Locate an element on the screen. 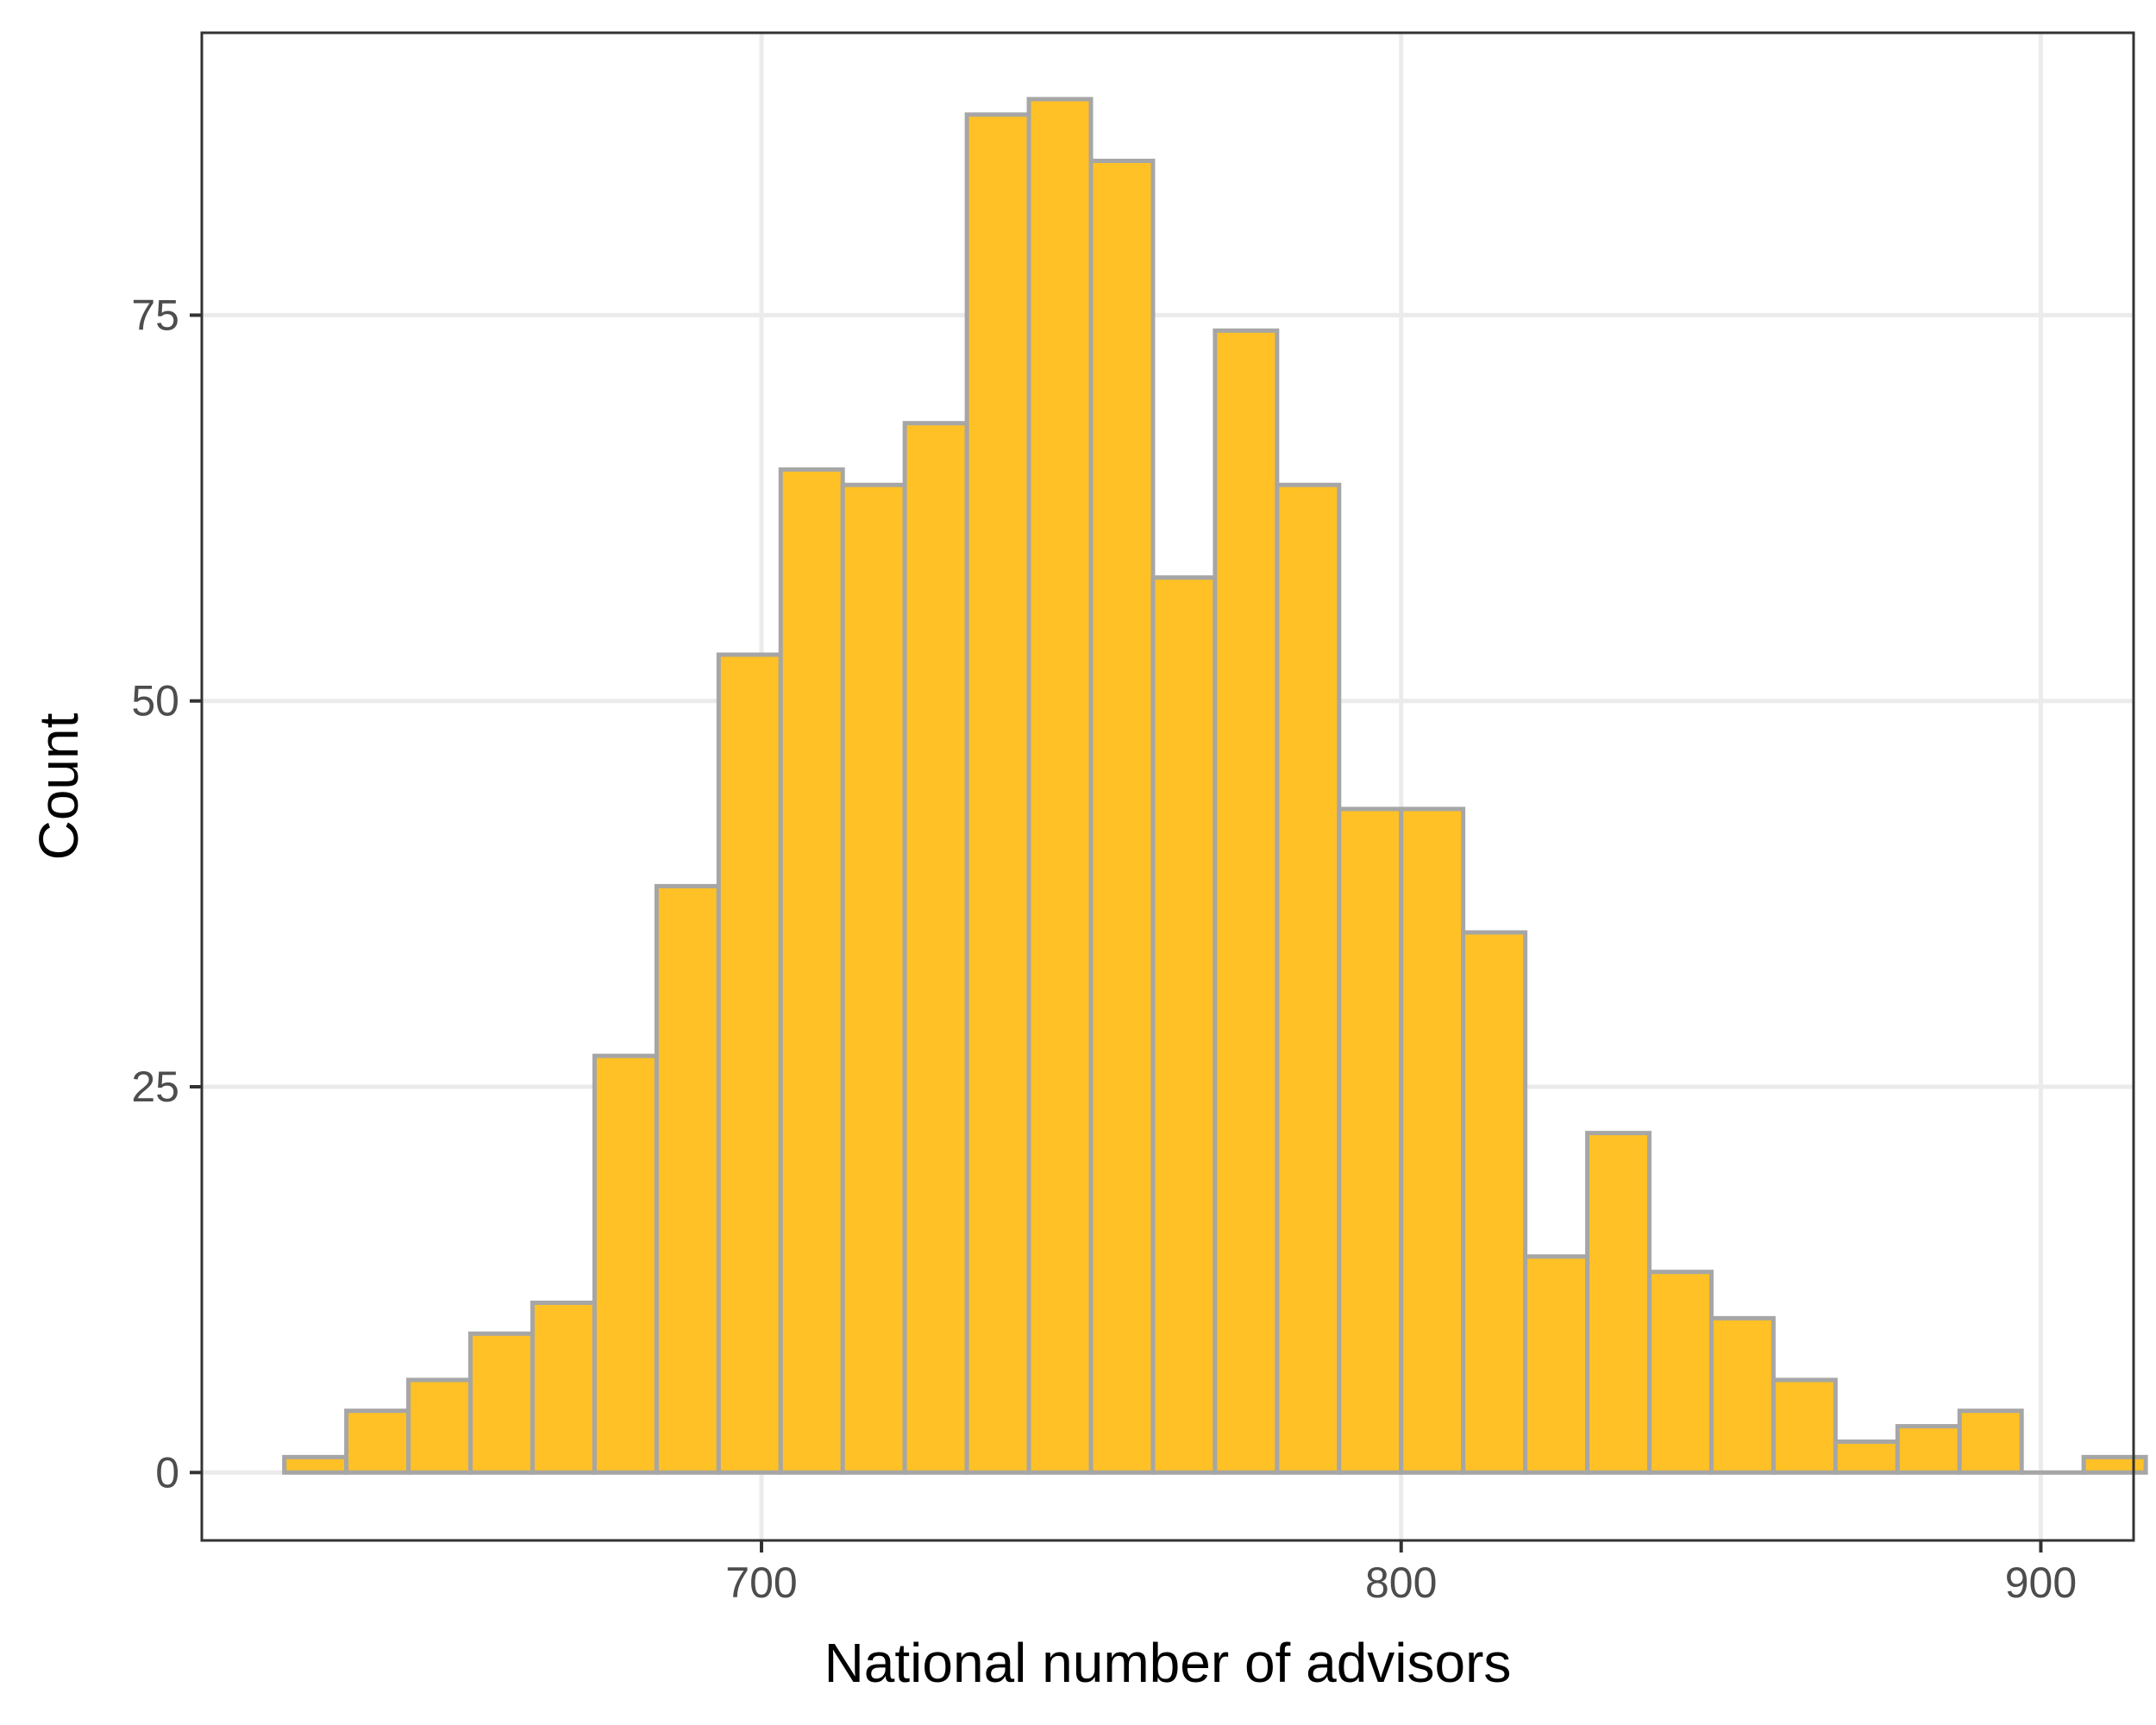 This screenshot has width=2156, height=1725. x-axis: 700 800 900 is located at coordinates (1401, 1573).